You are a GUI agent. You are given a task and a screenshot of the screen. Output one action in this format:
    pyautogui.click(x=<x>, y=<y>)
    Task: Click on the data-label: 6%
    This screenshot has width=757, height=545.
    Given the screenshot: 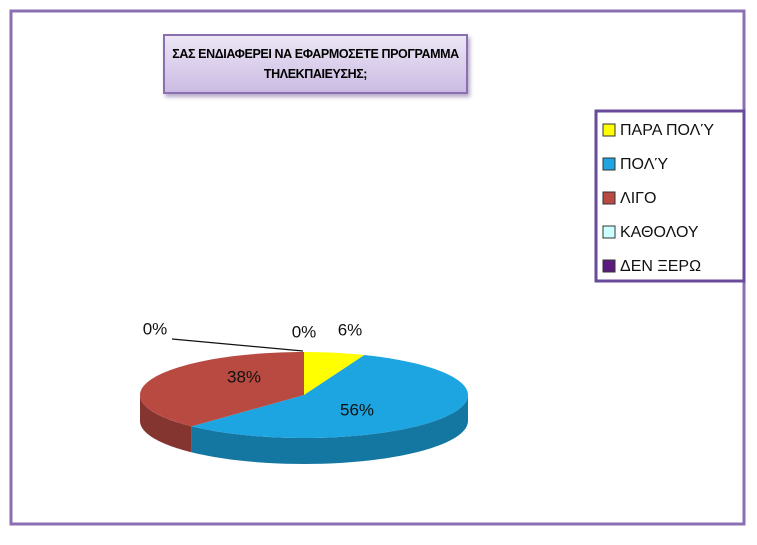 What is the action you would take?
    pyautogui.click(x=350, y=329)
    